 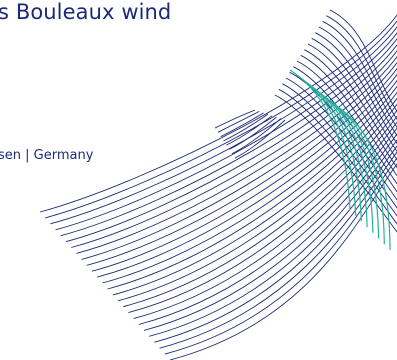 What do you see at coordinates (47, 155) in the screenshot?
I see `project-location: sen | Germany` at bounding box center [47, 155].